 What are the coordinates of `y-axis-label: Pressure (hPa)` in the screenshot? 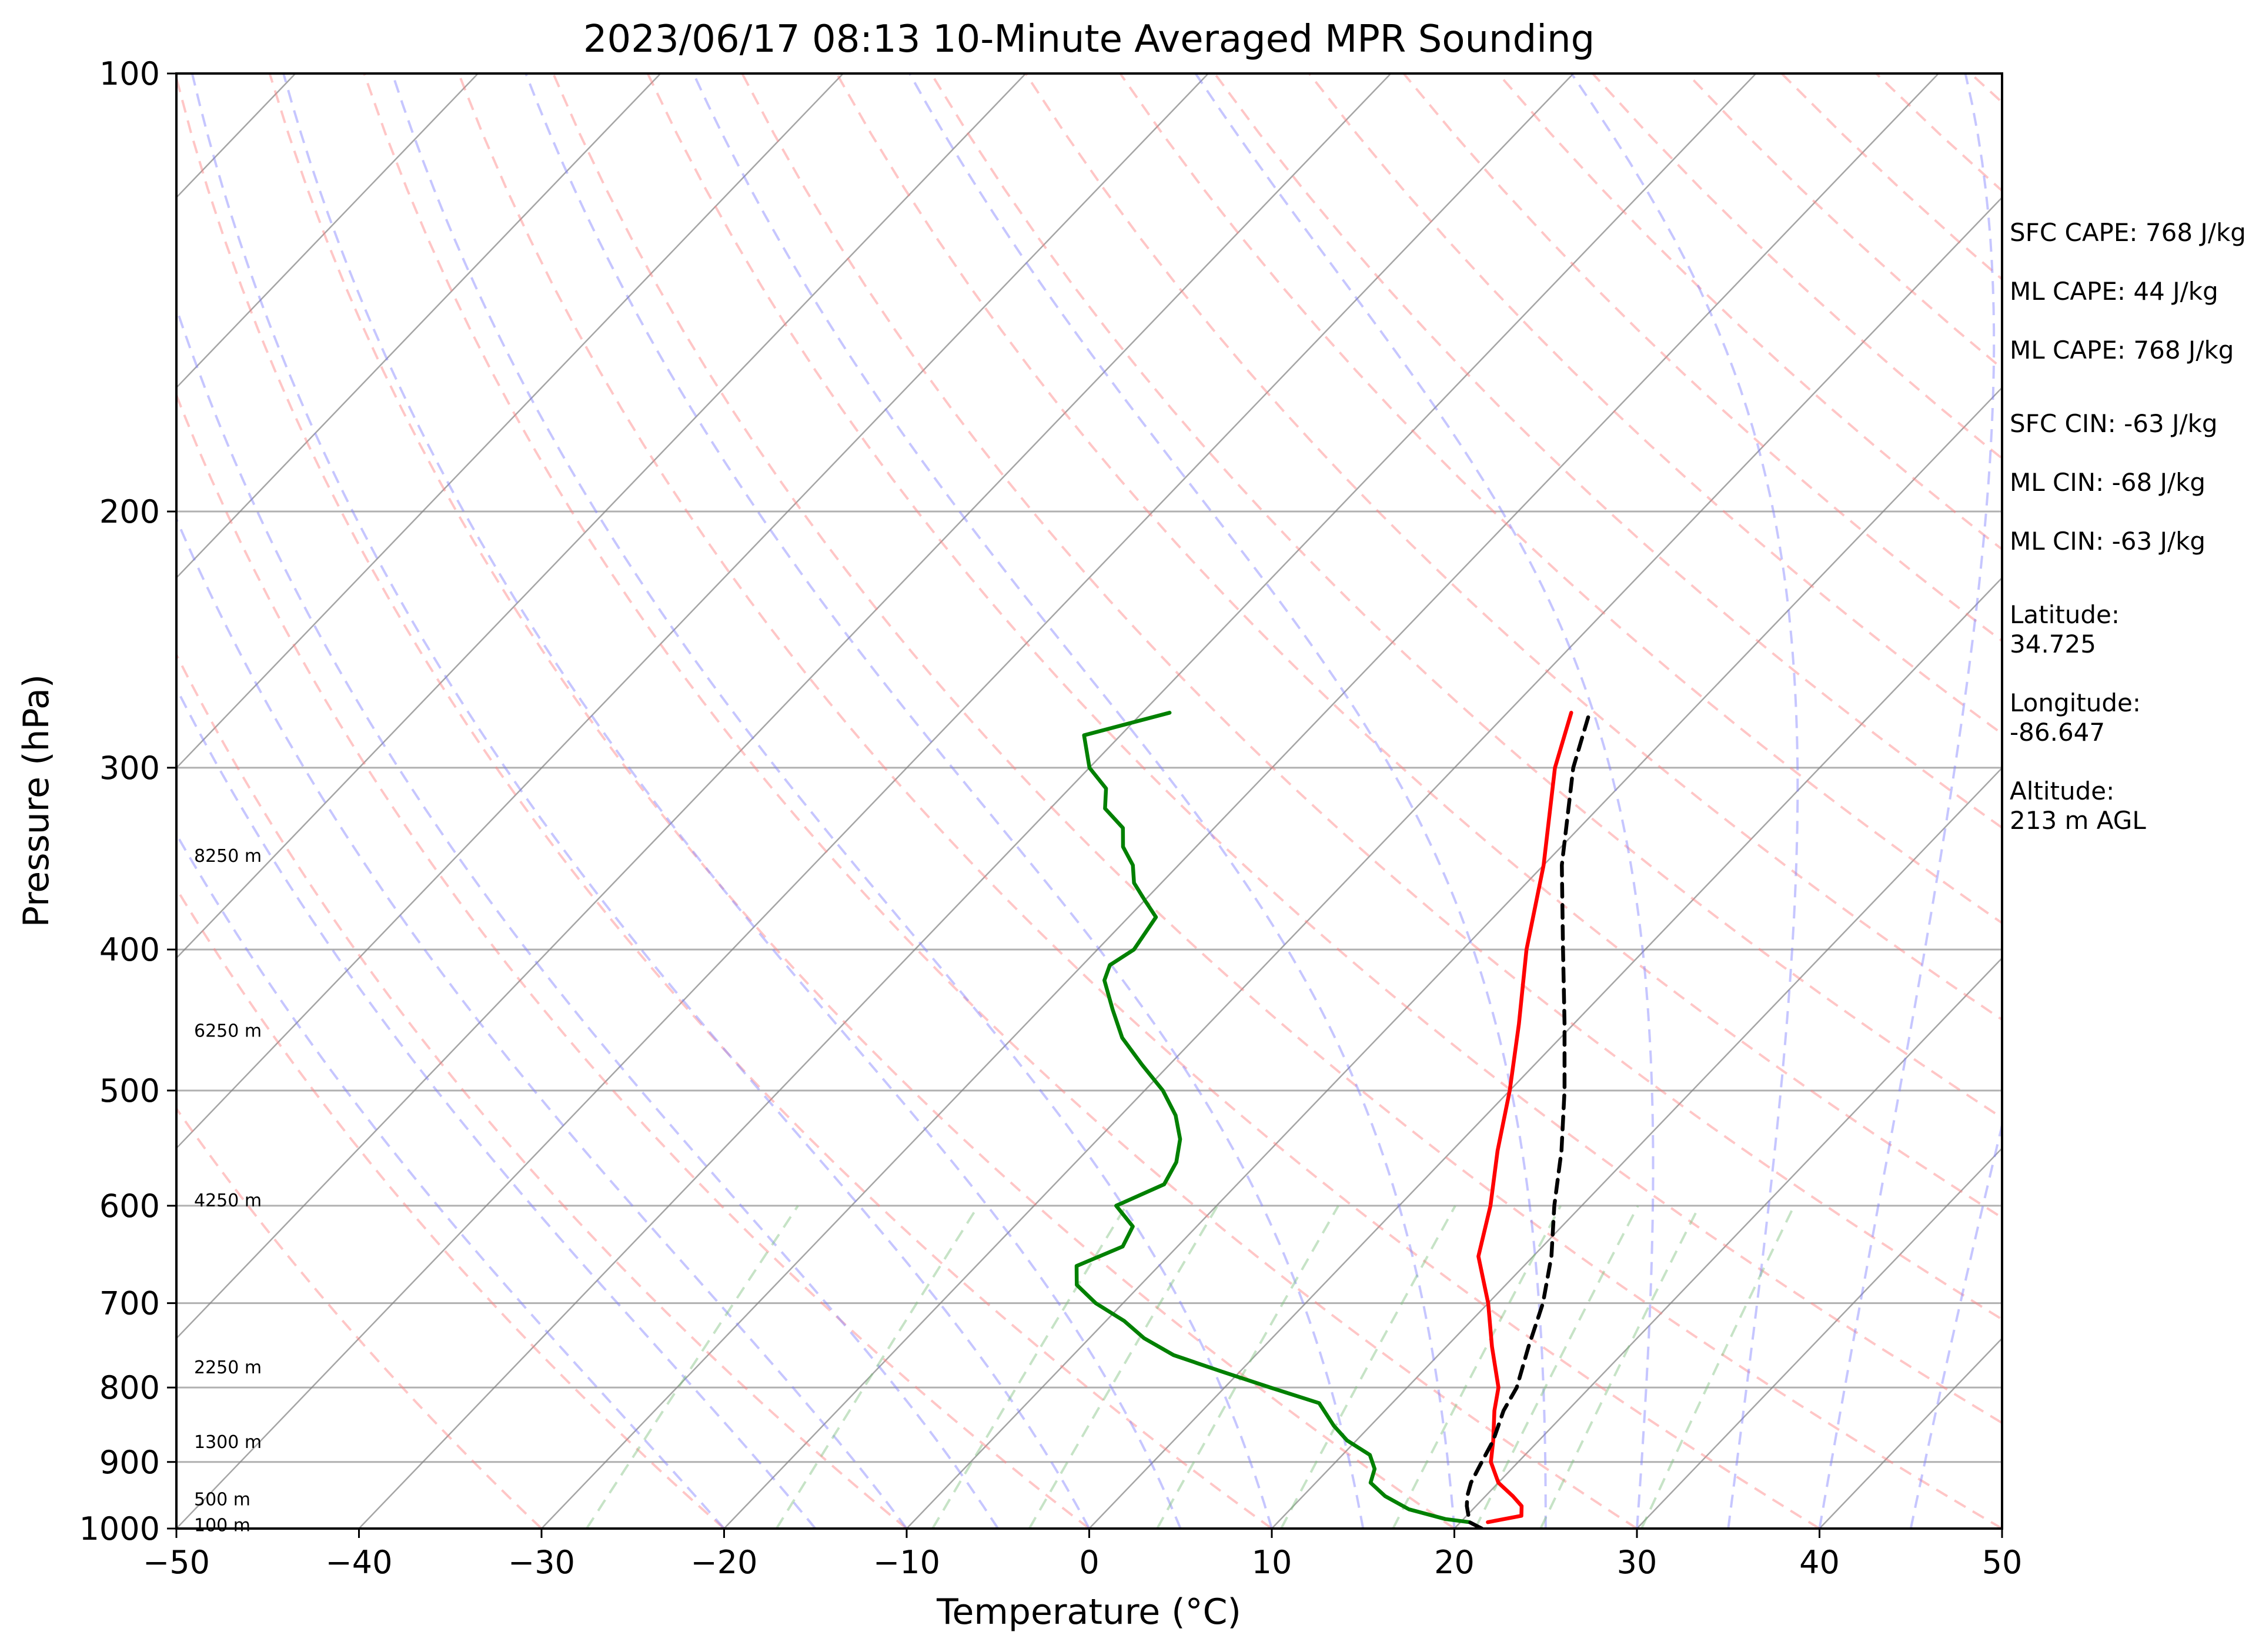 It's located at (36, 801).